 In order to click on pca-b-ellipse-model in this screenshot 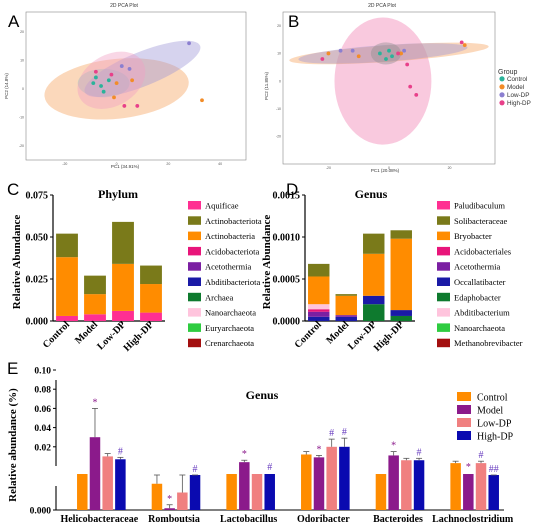, I will do `click(389, 53)`.